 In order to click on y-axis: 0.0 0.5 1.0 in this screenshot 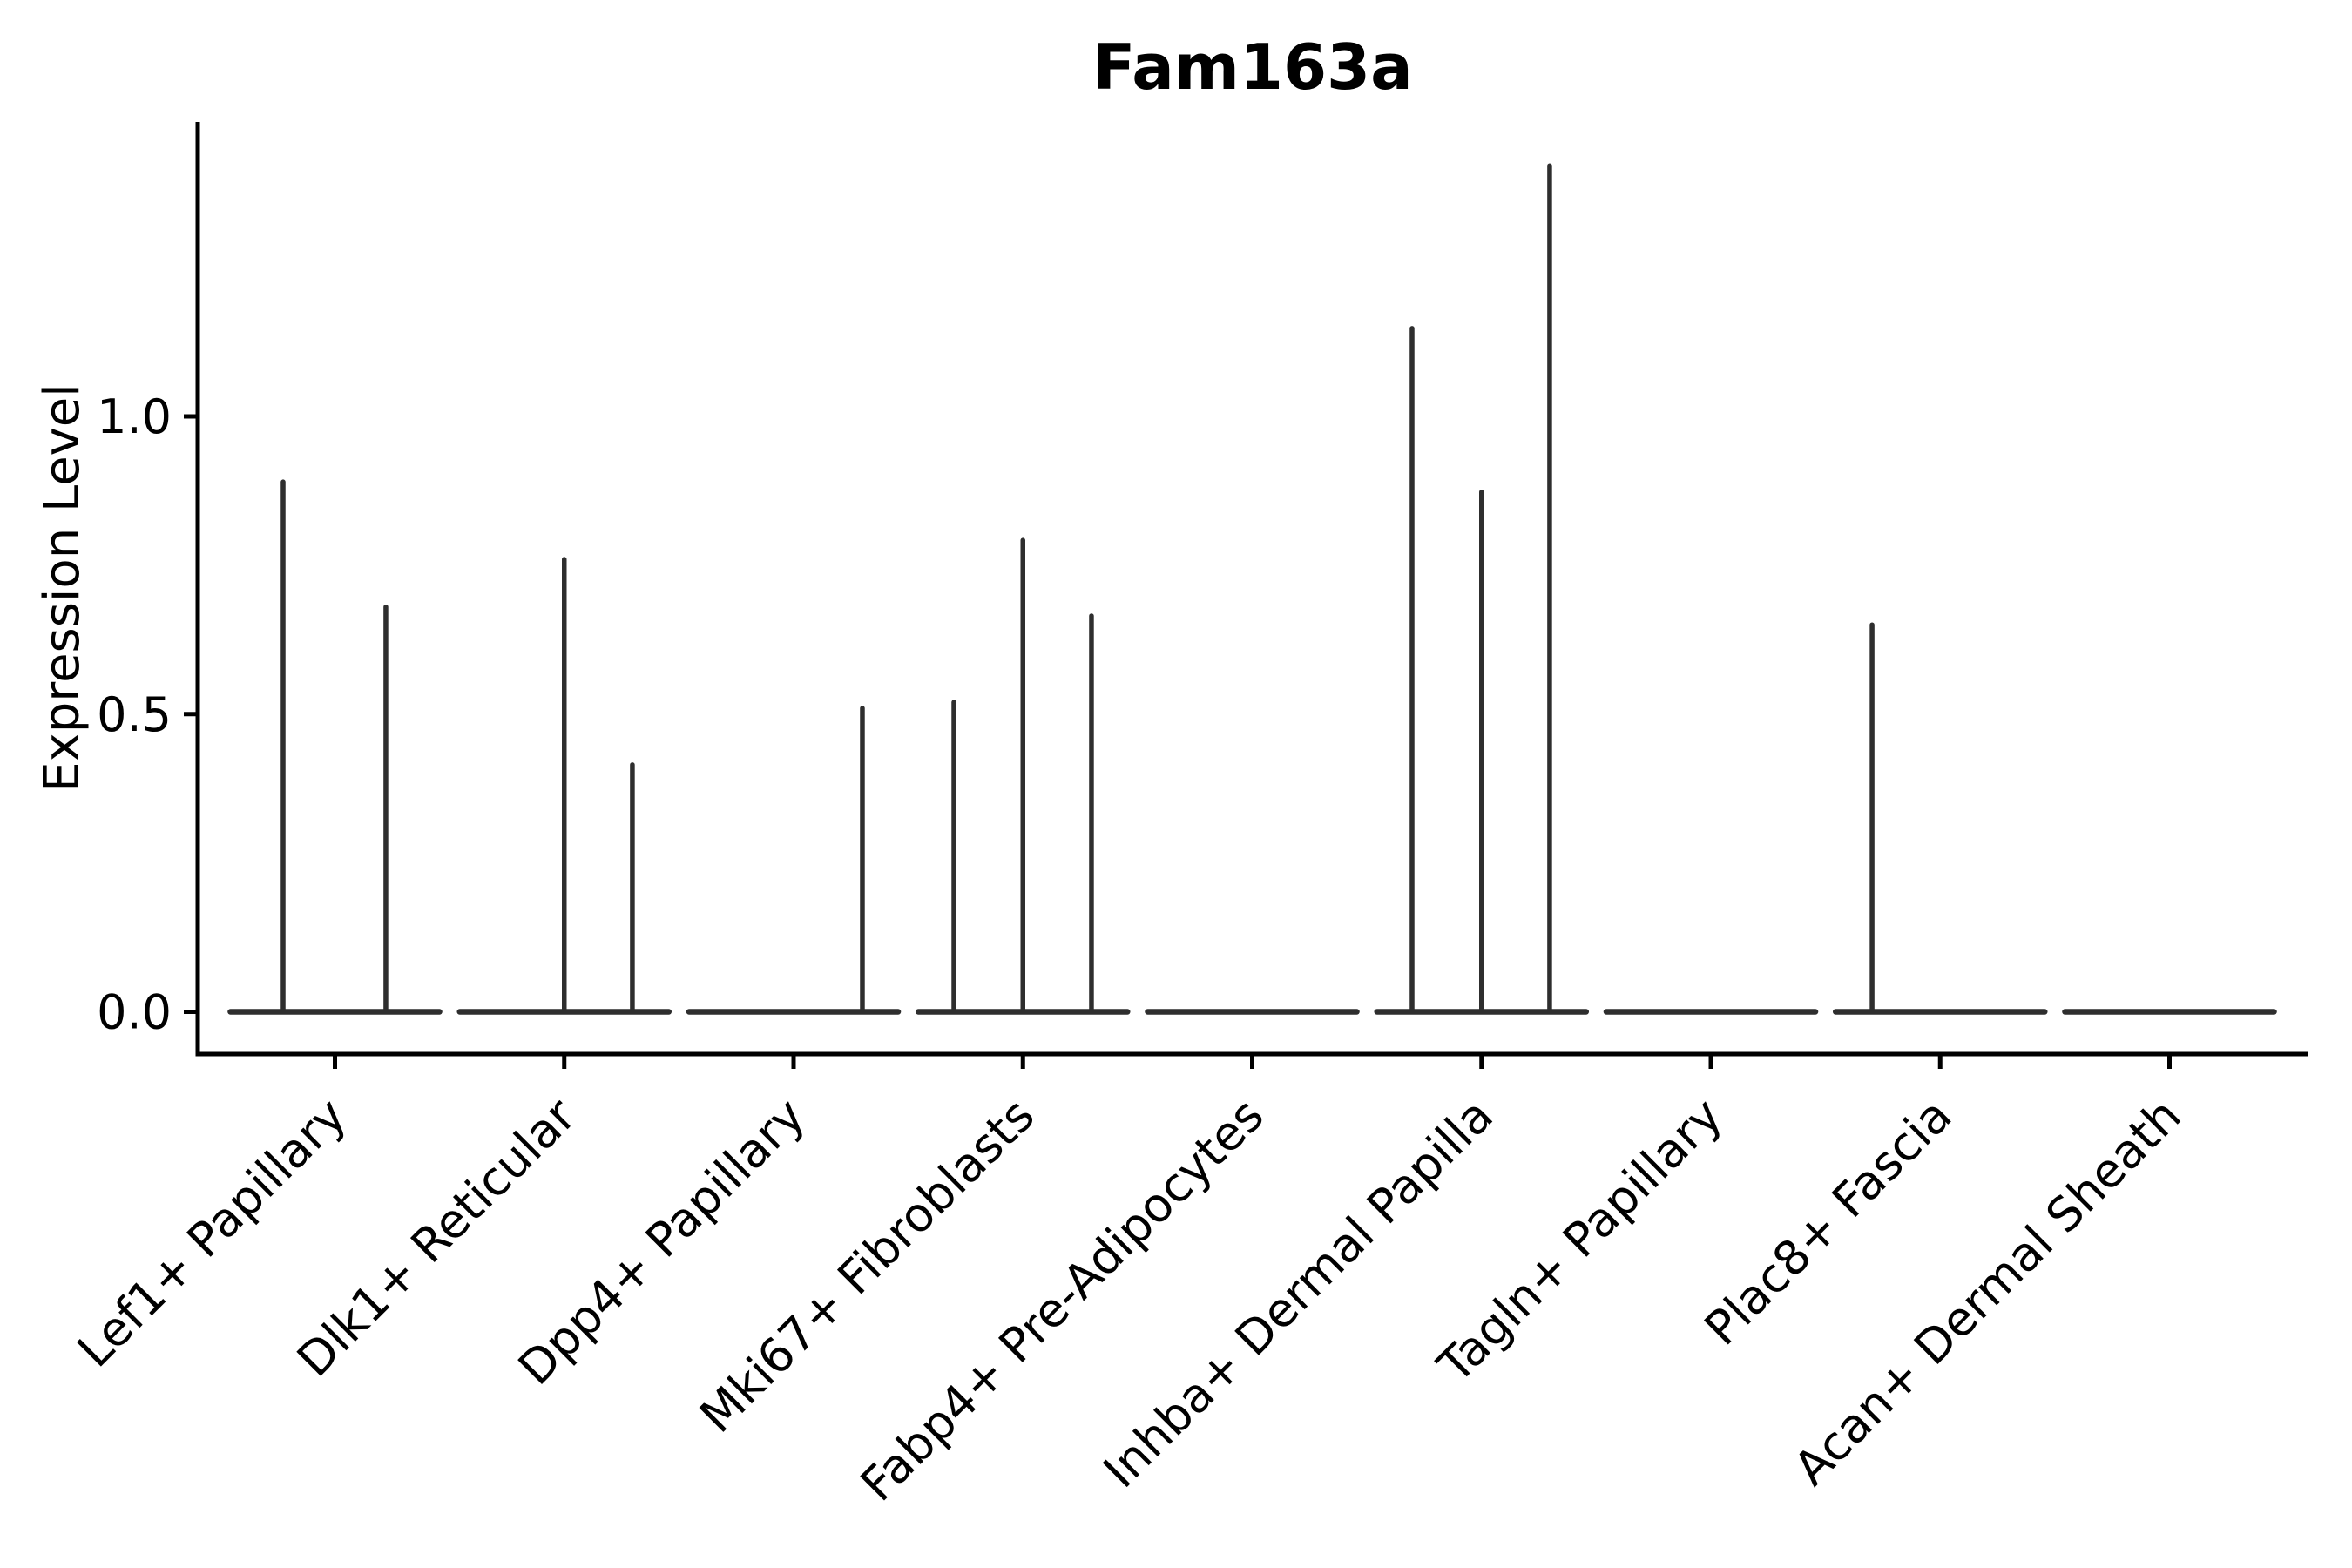, I will do `click(147, 714)`.